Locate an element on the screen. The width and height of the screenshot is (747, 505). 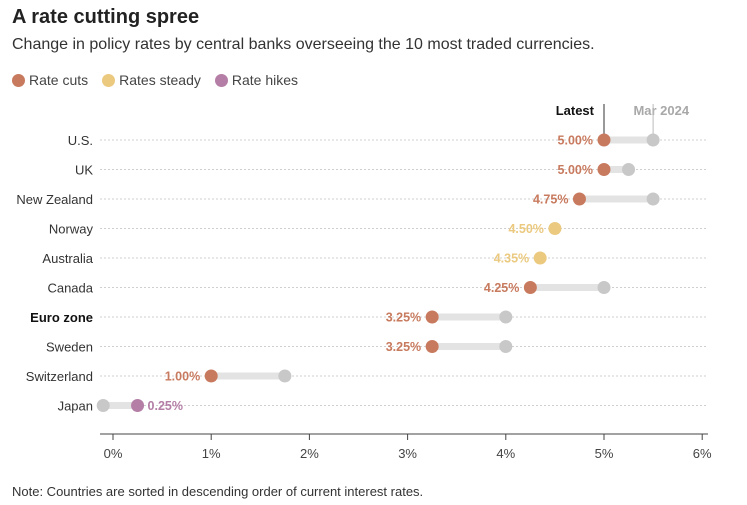
x-tick-label: 2% is located at coordinates (309, 453).